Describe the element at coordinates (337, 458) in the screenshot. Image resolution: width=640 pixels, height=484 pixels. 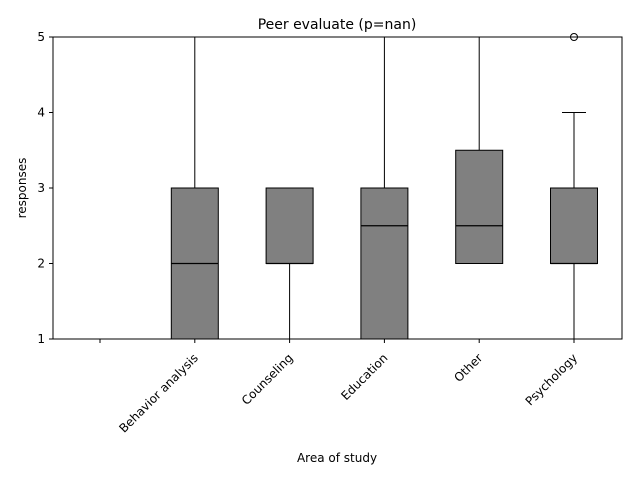
I see `x-axis-label: Area of study` at that location.